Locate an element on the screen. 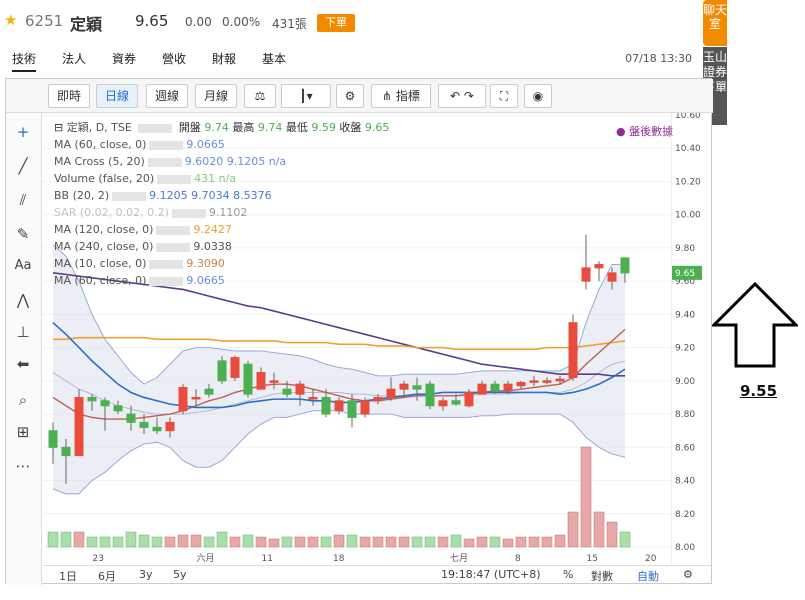 The width and height of the screenshot is (805, 600). legend-values: 9.6020 9.1205 n/a is located at coordinates (235, 161).